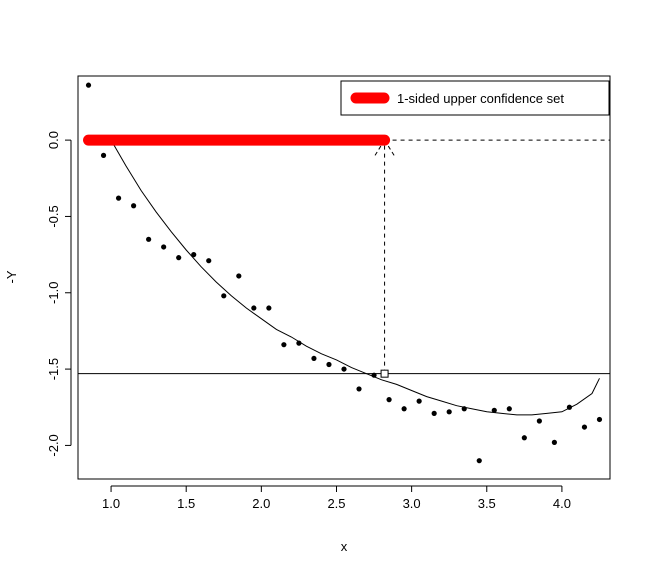  I want to click on x-tick-label: 1.5, so click(186, 503).